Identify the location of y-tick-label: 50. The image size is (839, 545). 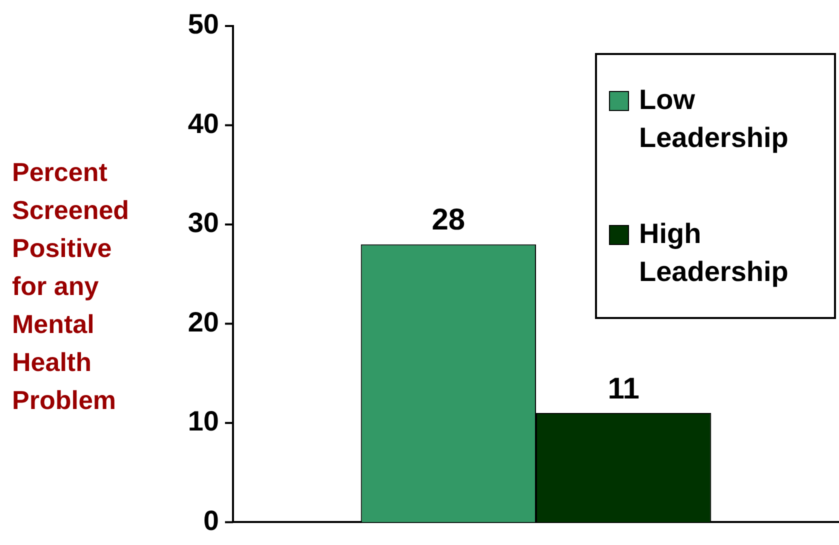
(203, 24).